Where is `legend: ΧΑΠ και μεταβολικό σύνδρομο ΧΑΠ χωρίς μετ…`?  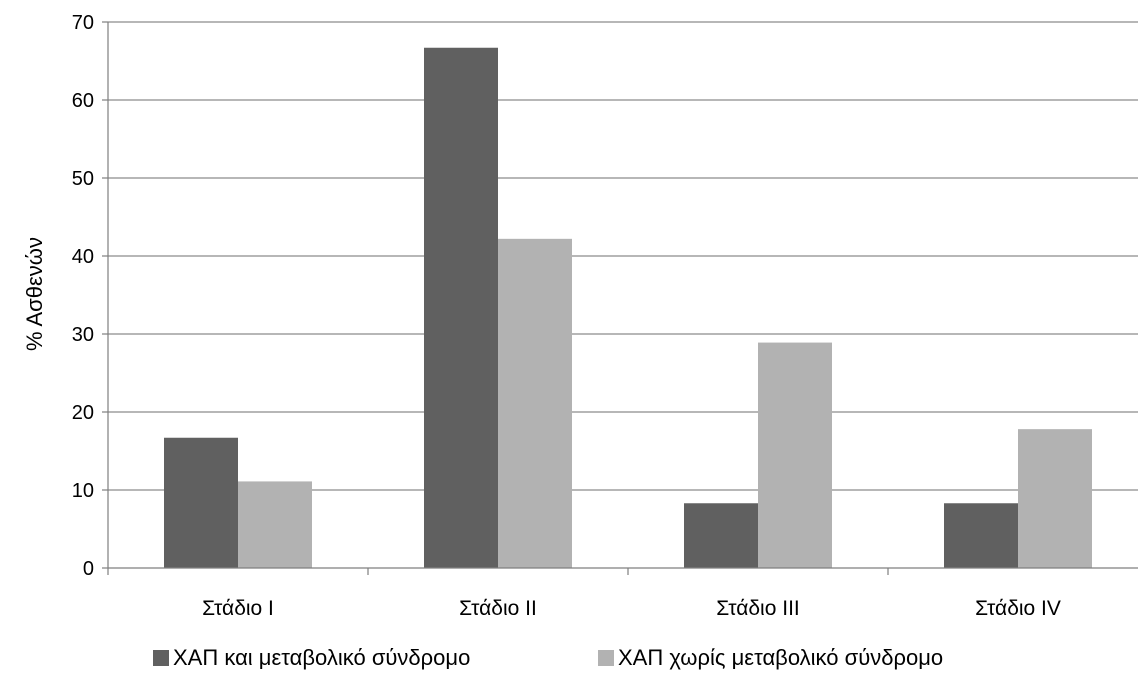
legend: ΧΑΠ και μεταβολικό σύνδρομο ΧΑΠ χωρίς μετ… is located at coordinates (548, 657).